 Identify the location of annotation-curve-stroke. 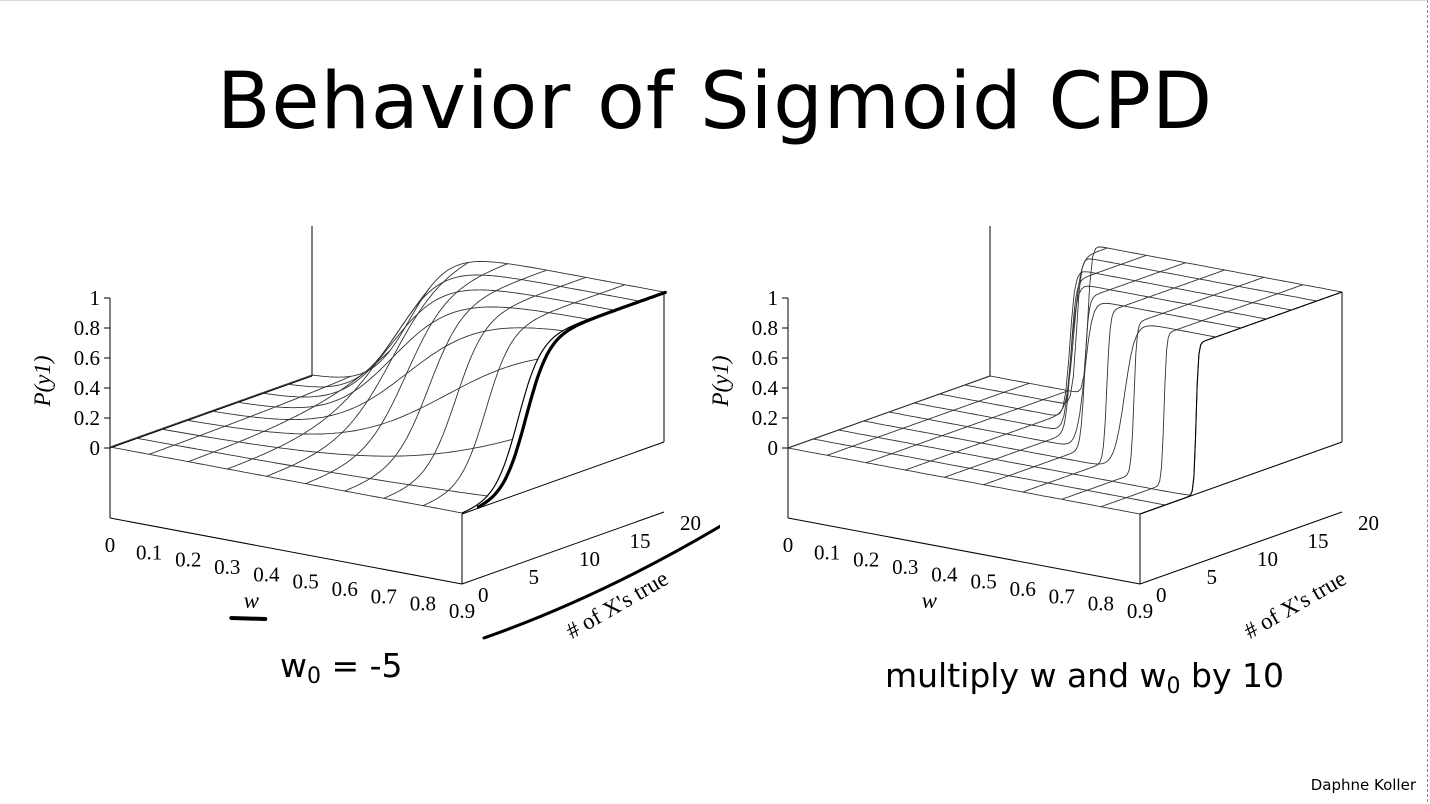
(571, 399).